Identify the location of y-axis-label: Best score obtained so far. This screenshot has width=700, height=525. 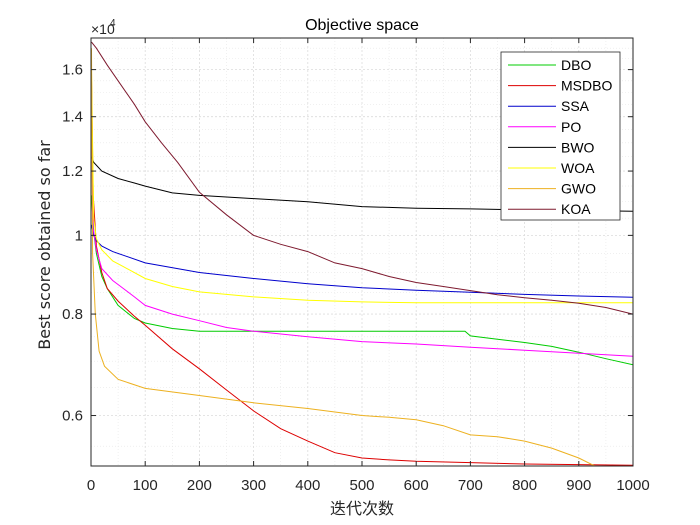
(44, 245).